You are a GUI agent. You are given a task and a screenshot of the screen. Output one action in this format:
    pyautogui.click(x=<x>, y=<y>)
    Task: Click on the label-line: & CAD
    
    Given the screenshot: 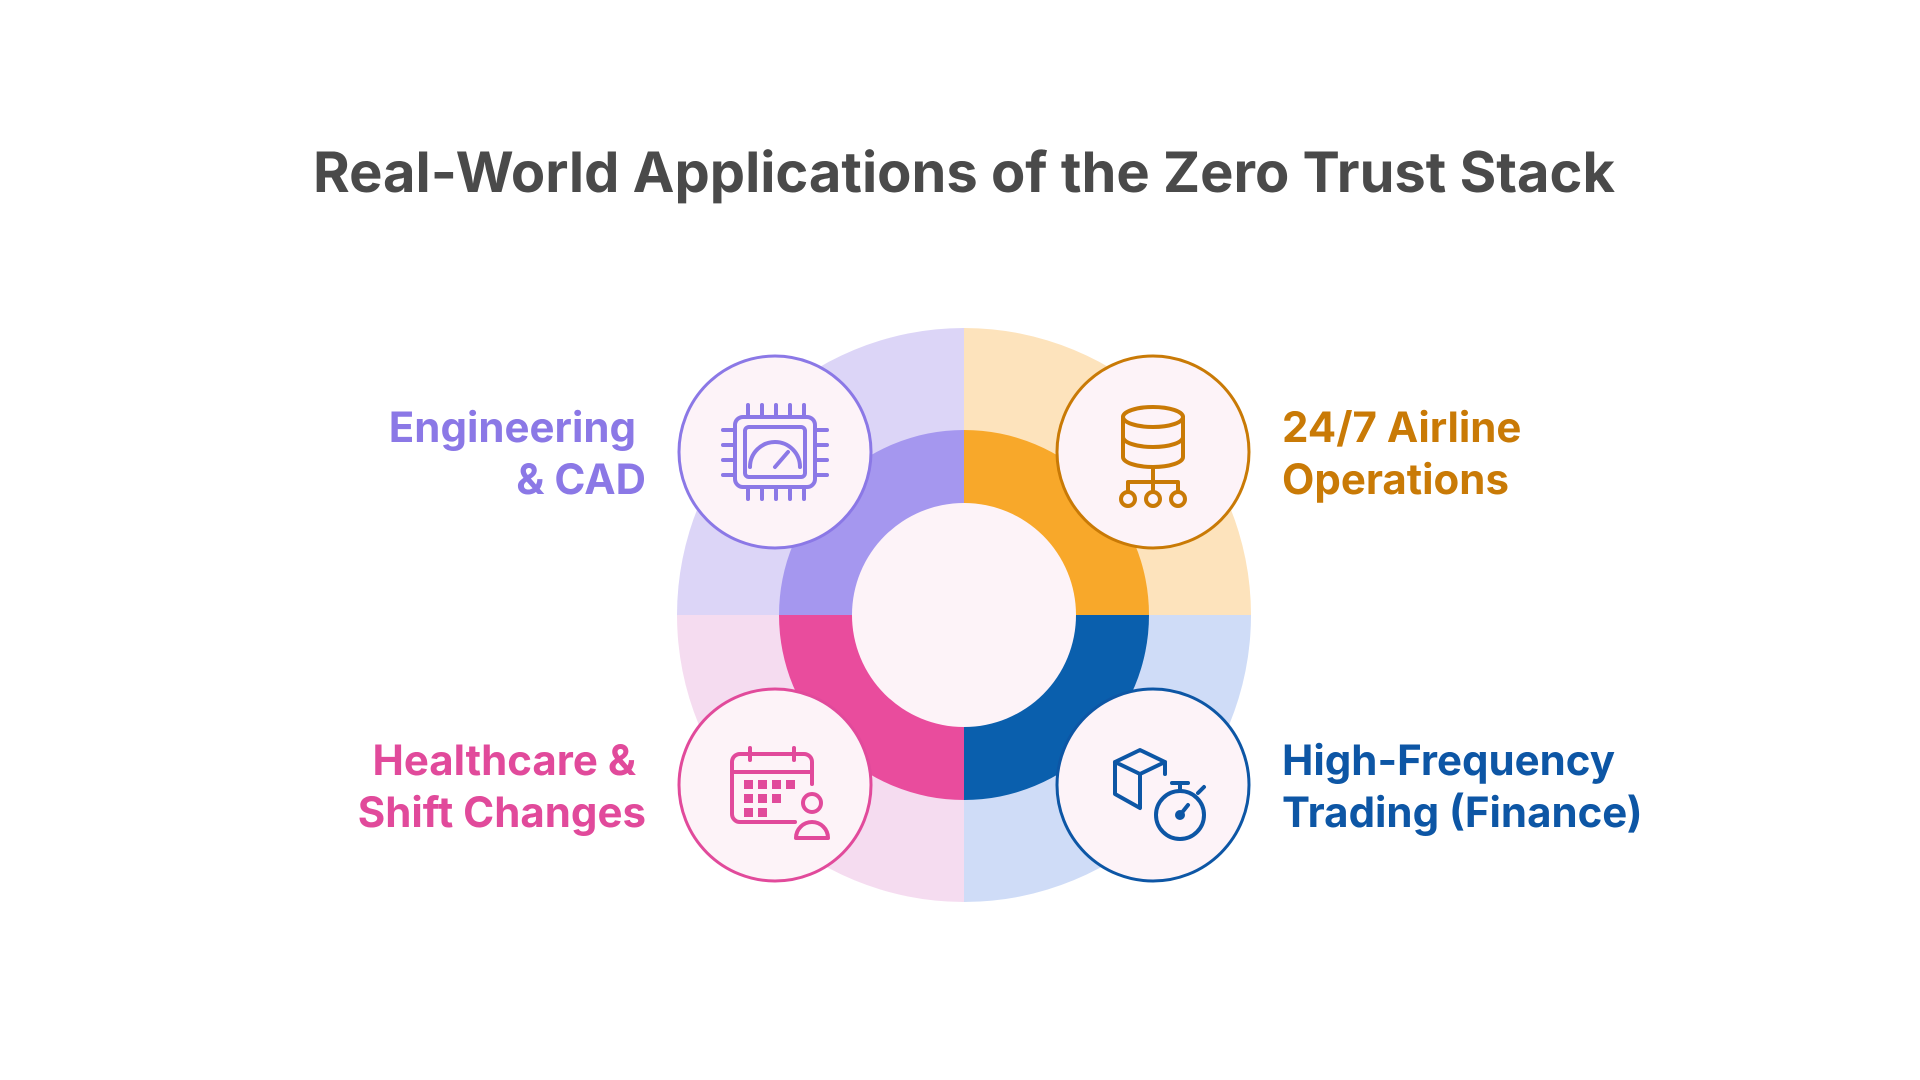 What is the action you would take?
    pyautogui.click(x=581, y=479)
    